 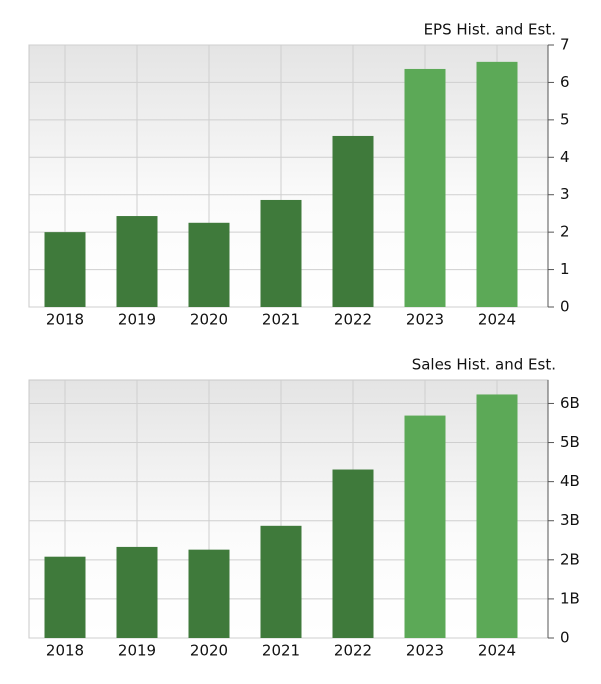 What do you see at coordinates (565, 45) in the screenshot?
I see `y-tick-label: 7` at bounding box center [565, 45].